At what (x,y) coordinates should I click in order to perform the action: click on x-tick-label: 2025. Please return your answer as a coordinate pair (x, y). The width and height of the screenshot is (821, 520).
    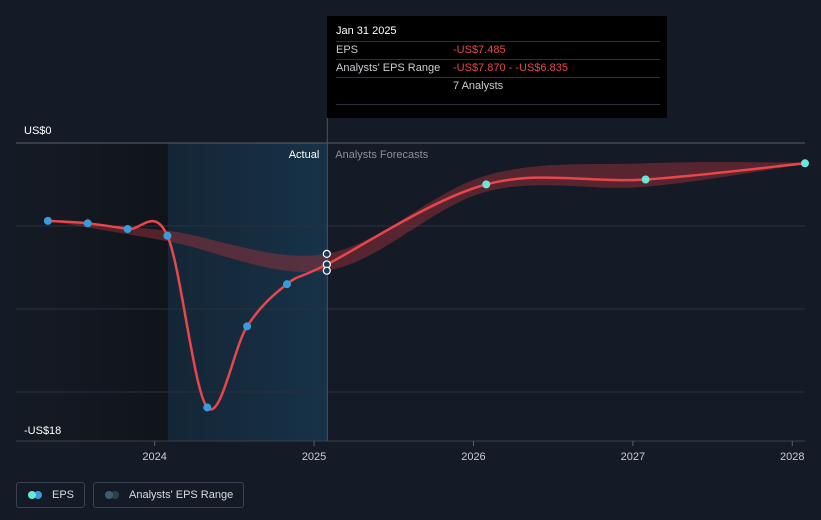
    Looking at the image, I should click on (314, 457).